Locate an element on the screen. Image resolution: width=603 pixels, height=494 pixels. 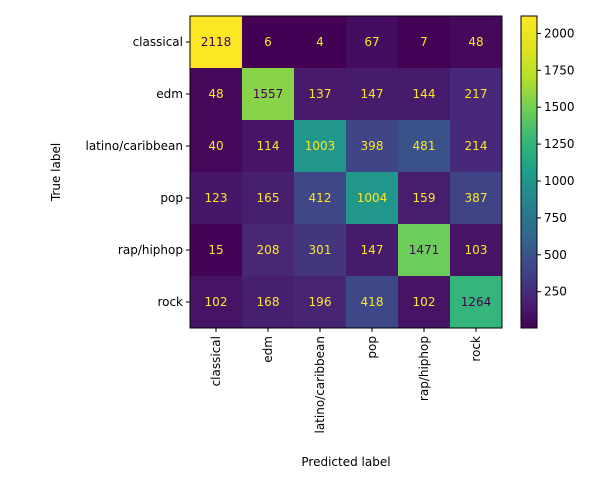
cell-value-label: 144 is located at coordinates (424, 94).